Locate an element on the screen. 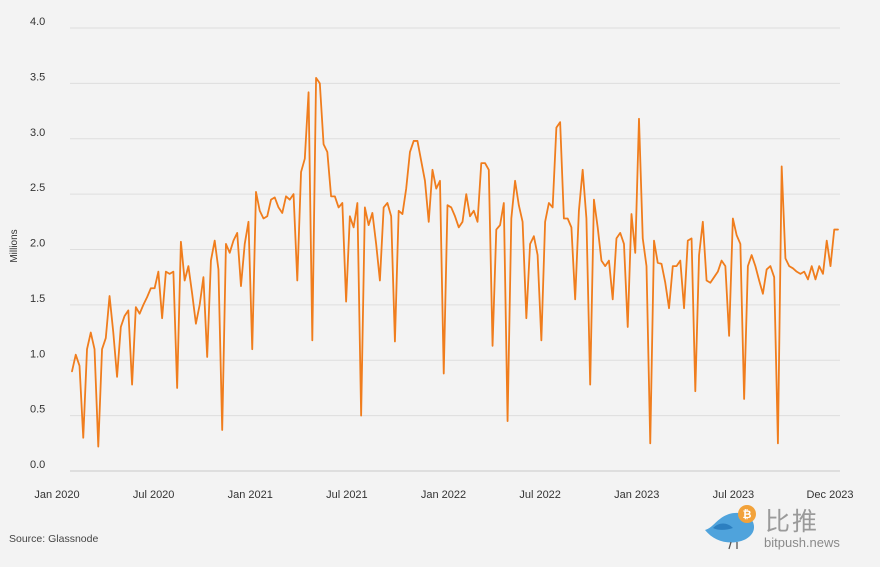 The width and height of the screenshot is (880, 567). x-tick-label: Jan 2021 is located at coordinates (250, 495).